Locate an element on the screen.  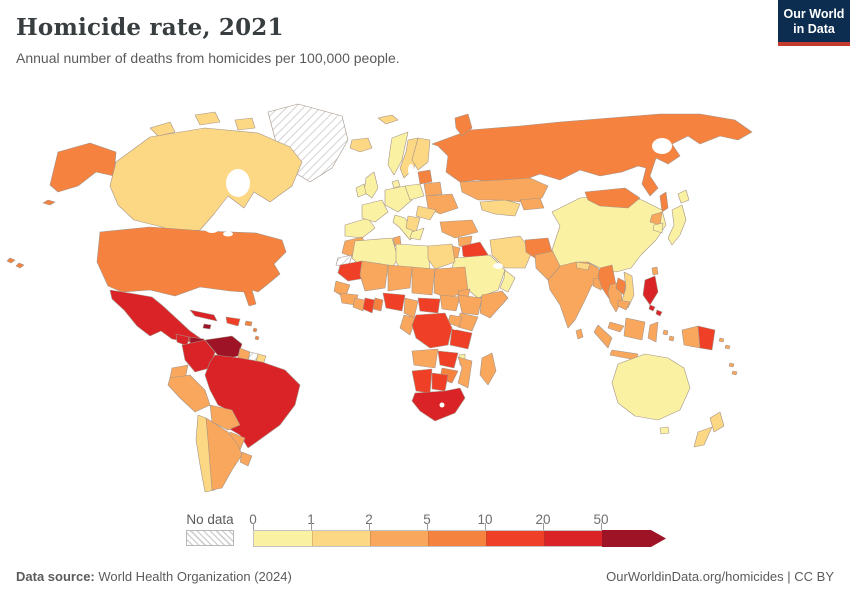
region-south-sudan is located at coordinates (450, 303).